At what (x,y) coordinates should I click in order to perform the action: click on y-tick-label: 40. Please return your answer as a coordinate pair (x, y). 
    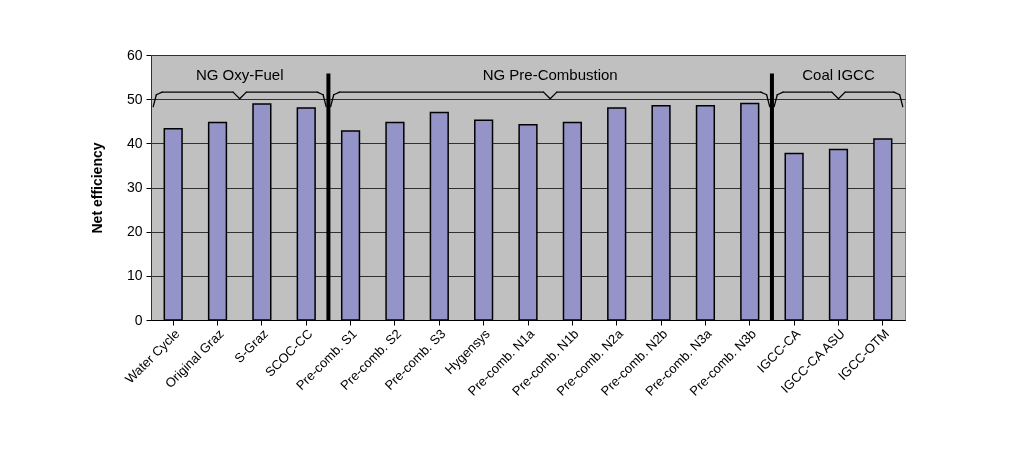
    Looking at the image, I should click on (134, 142).